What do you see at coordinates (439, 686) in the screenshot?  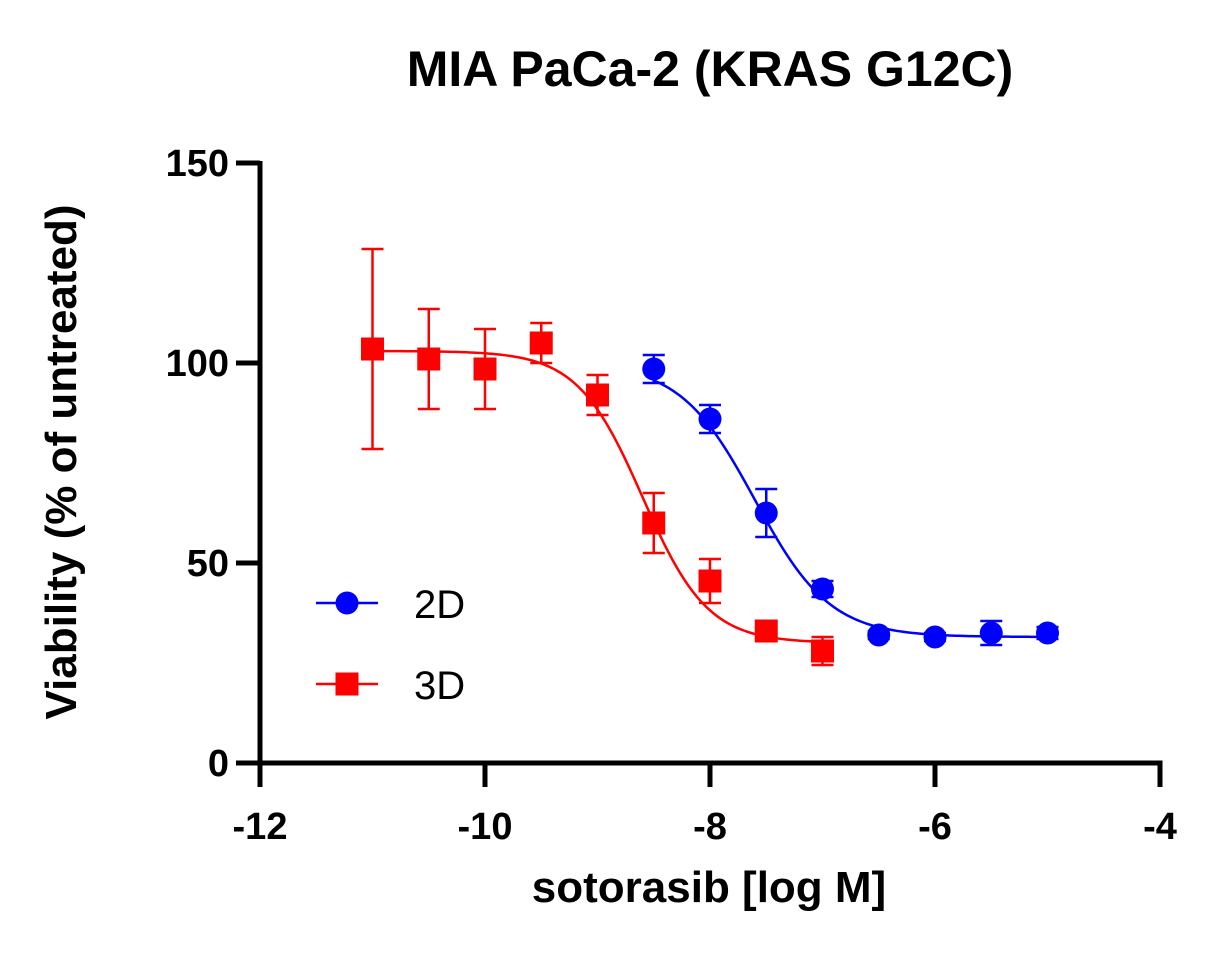 I see `legend-label: 3D` at bounding box center [439, 686].